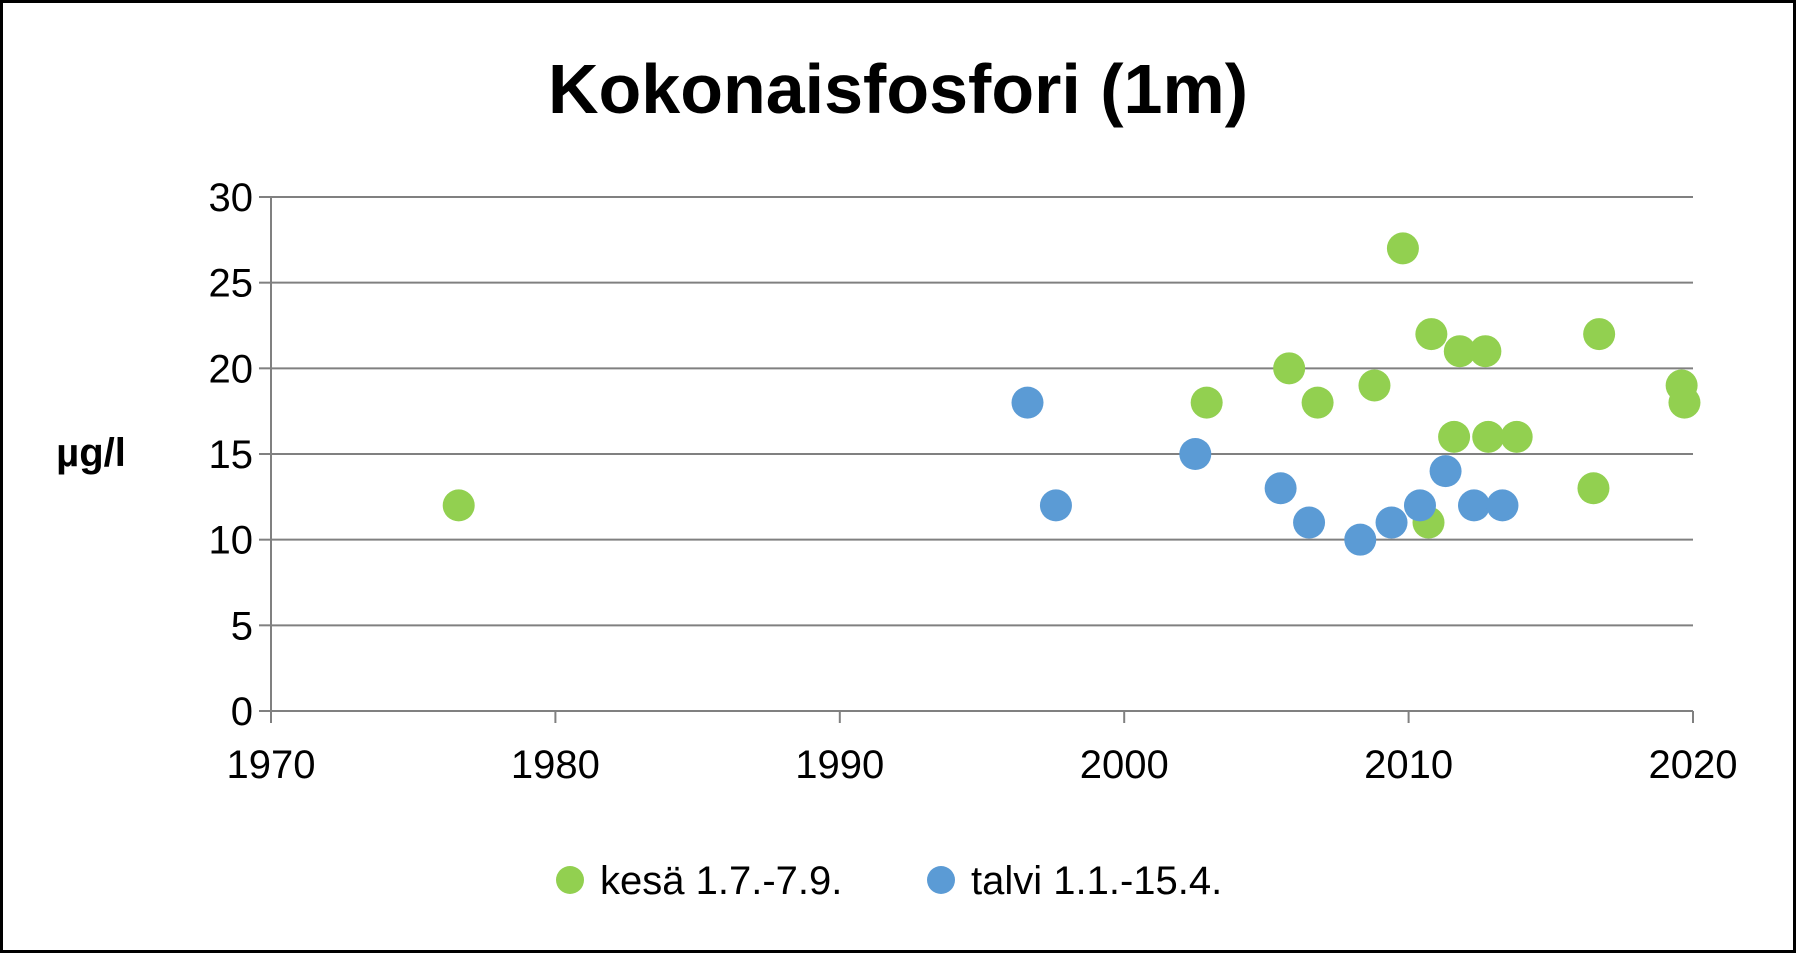 This screenshot has width=1796, height=953. Describe the element at coordinates (231, 369) in the screenshot. I see `y-tick-label-20: 20` at that location.